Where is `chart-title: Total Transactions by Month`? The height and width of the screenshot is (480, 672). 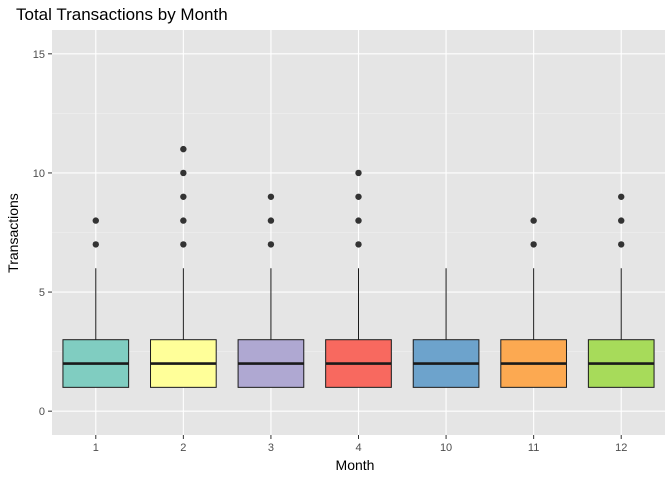 chart-title: Total Transactions by Month is located at coordinates (122, 14).